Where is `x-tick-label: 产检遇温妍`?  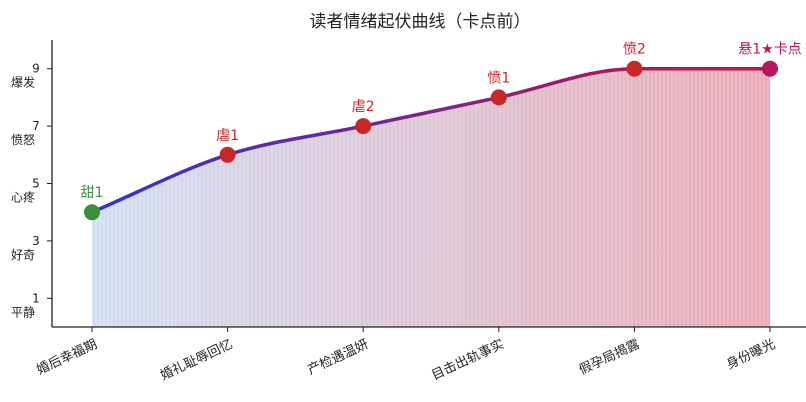 x-tick-label: 产检遇温妍 is located at coordinates (338, 357).